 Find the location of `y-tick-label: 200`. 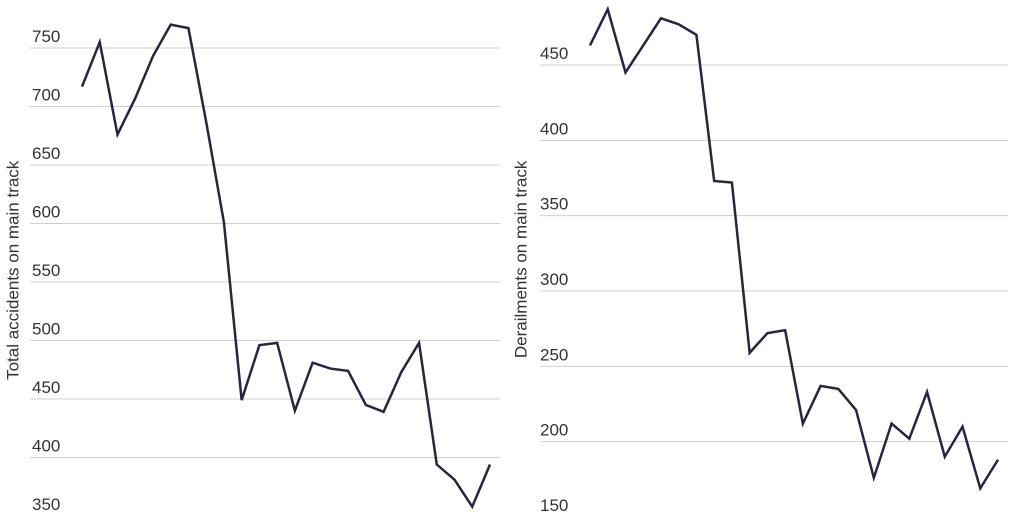

y-tick-label: 200 is located at coordinates (554, 430).